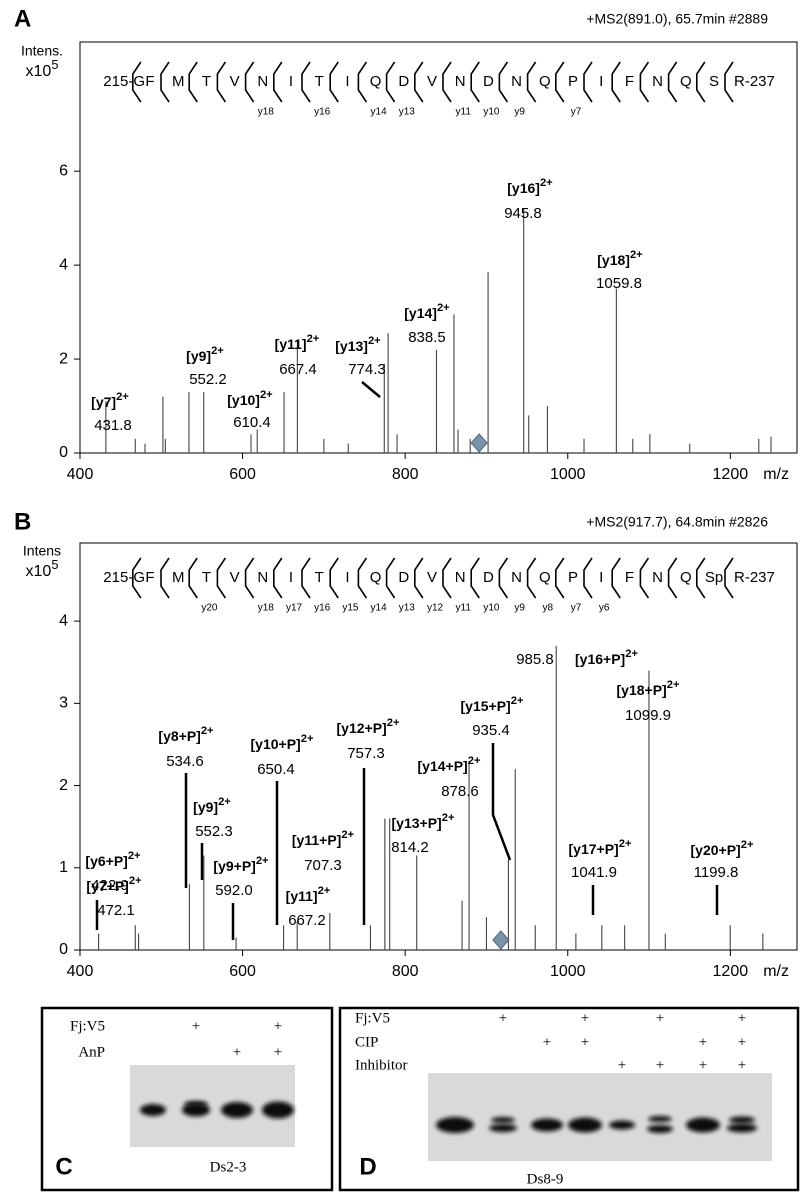  Describe the element at coordinates (754, 81) in the screenshot. I see `sequence-end: R-237` at that location.